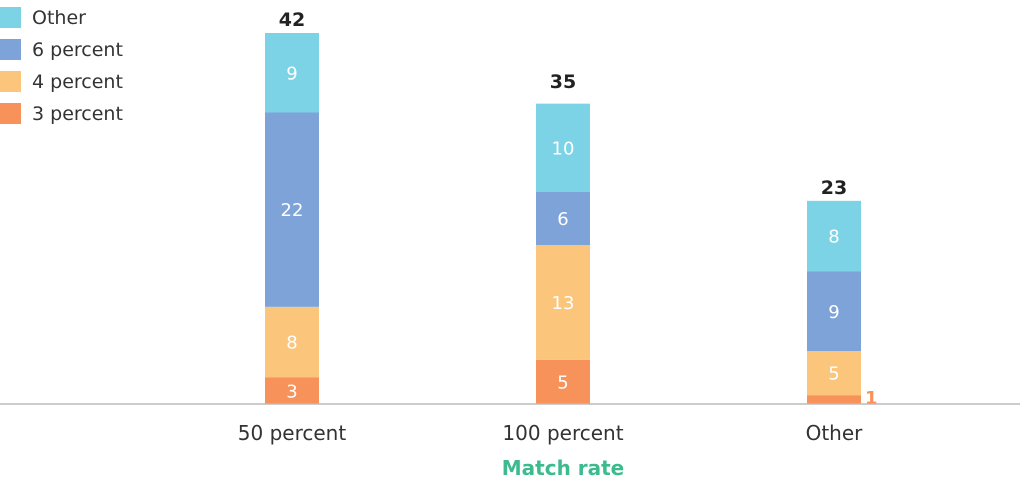 Image resolution: width=1024 pixels, height=481 pixels. What do you see at coordinates (834, 399) in the screenshot?
I see `bar-other-3-percent` at bounding box center [834, 399].